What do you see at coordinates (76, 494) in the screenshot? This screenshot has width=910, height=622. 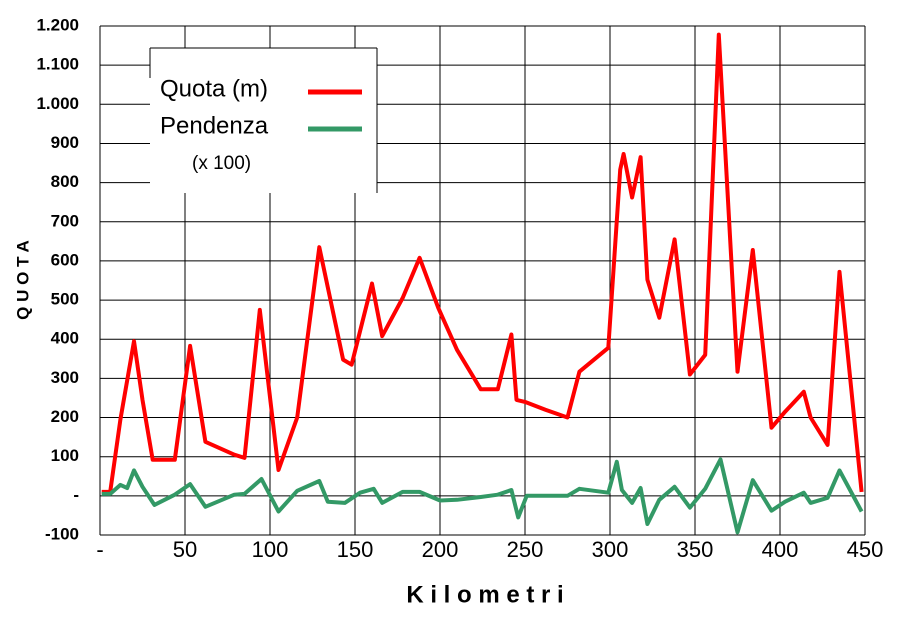 I see `y-tick-label: -` at bounding box center [76, 494].